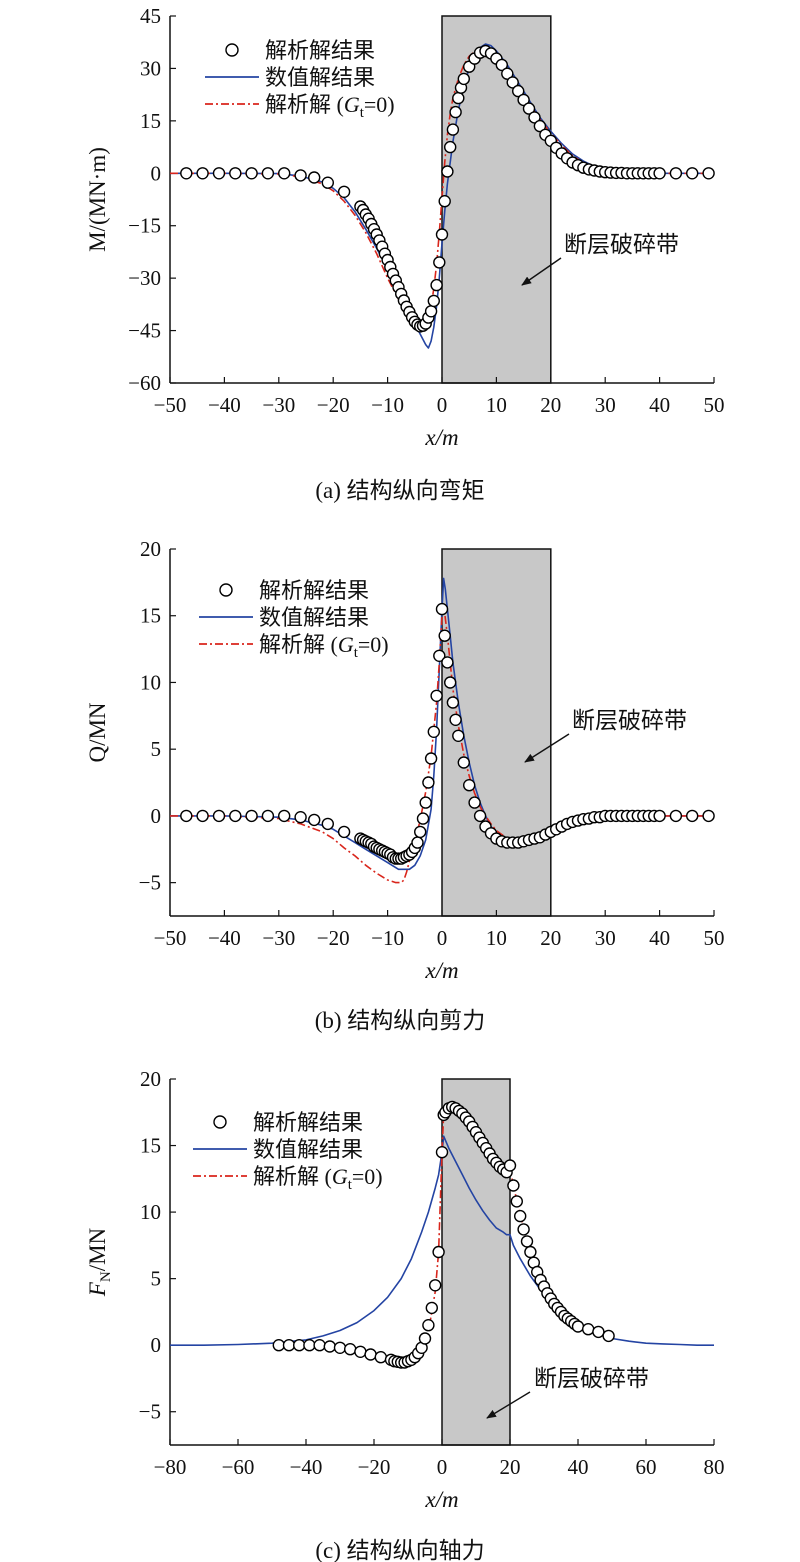 The width and height of the screenshot is (800, 1562). What do you see at coordinates (170, 1467) in the screenshot?
I see `x-tick-label: −80` at bounding box center [170, 1467].